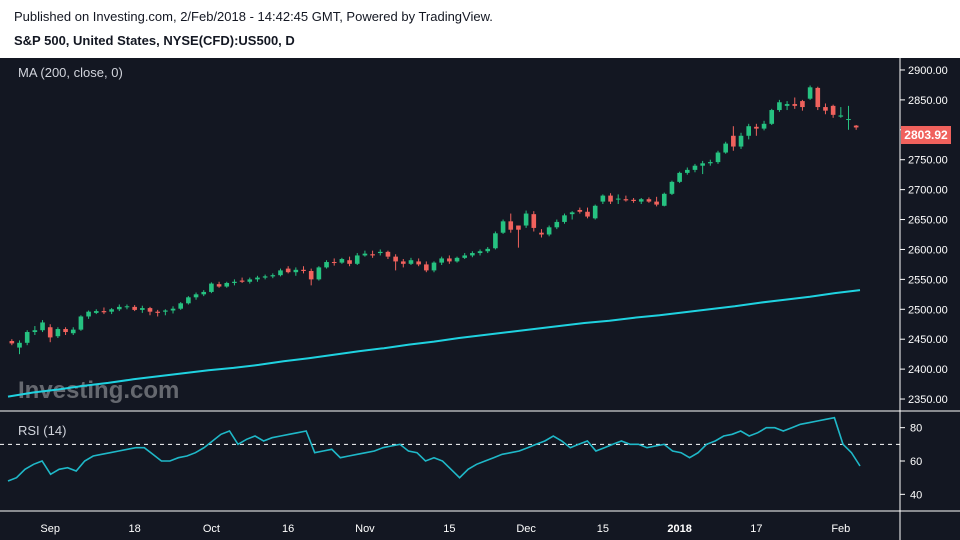 The image size is (960, 540). I want to click on rsi-ticks: 40 60 80, so click(911, 462).